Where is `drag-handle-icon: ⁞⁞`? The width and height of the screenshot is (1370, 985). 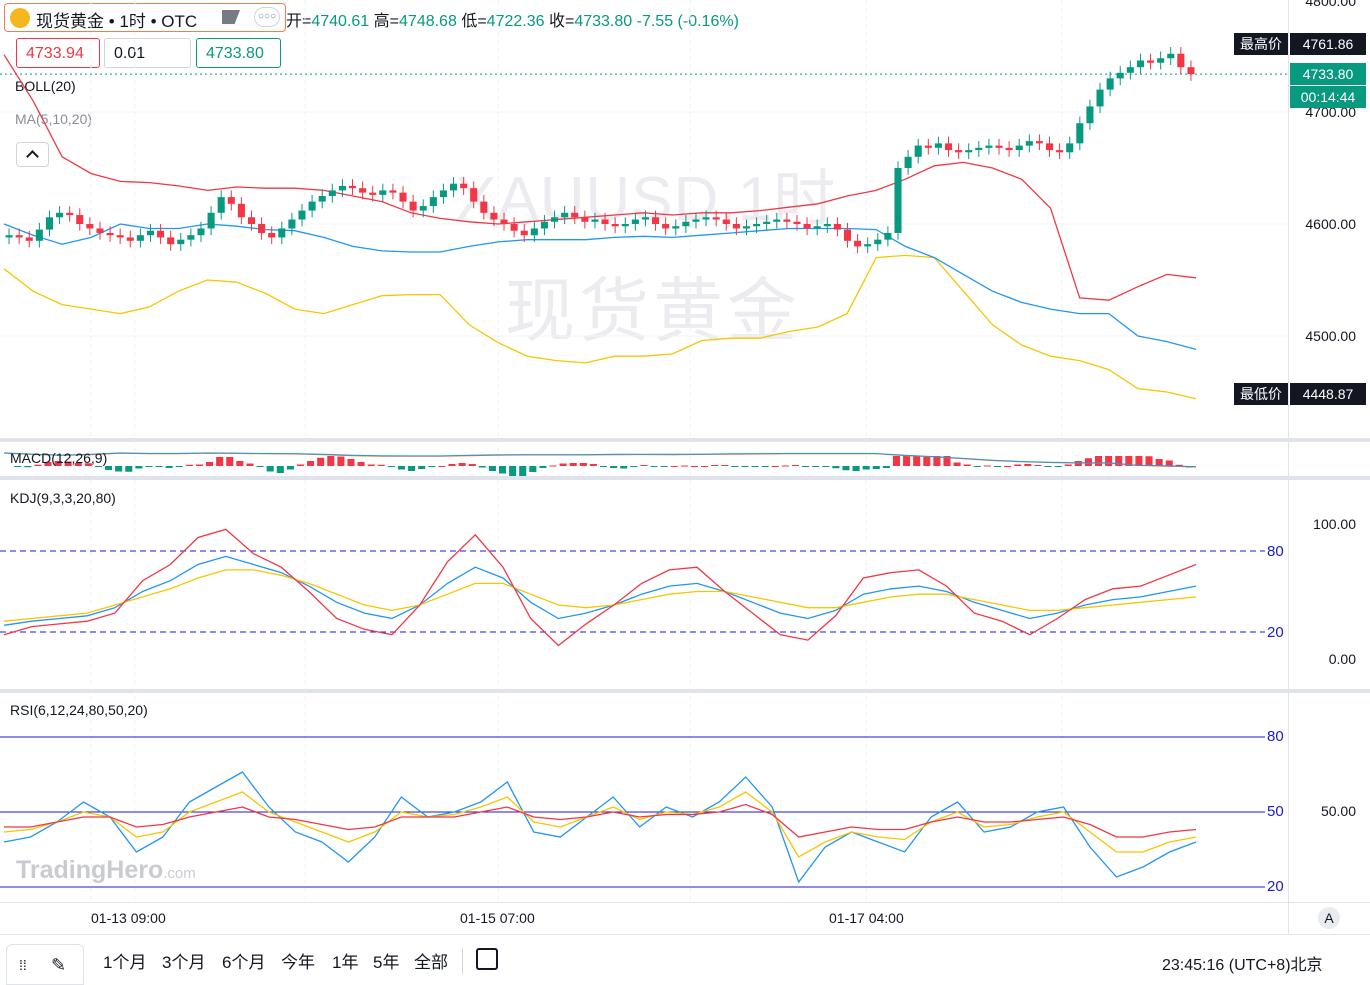
drag-handle-icon: ⁞⁞ is located at coordinates (23, 965).